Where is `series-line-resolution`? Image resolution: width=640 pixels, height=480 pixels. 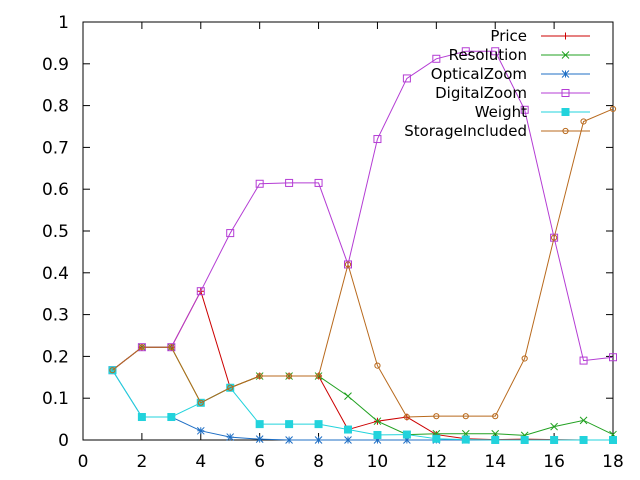
series-line-resolution is located at coordinates (363, 391).